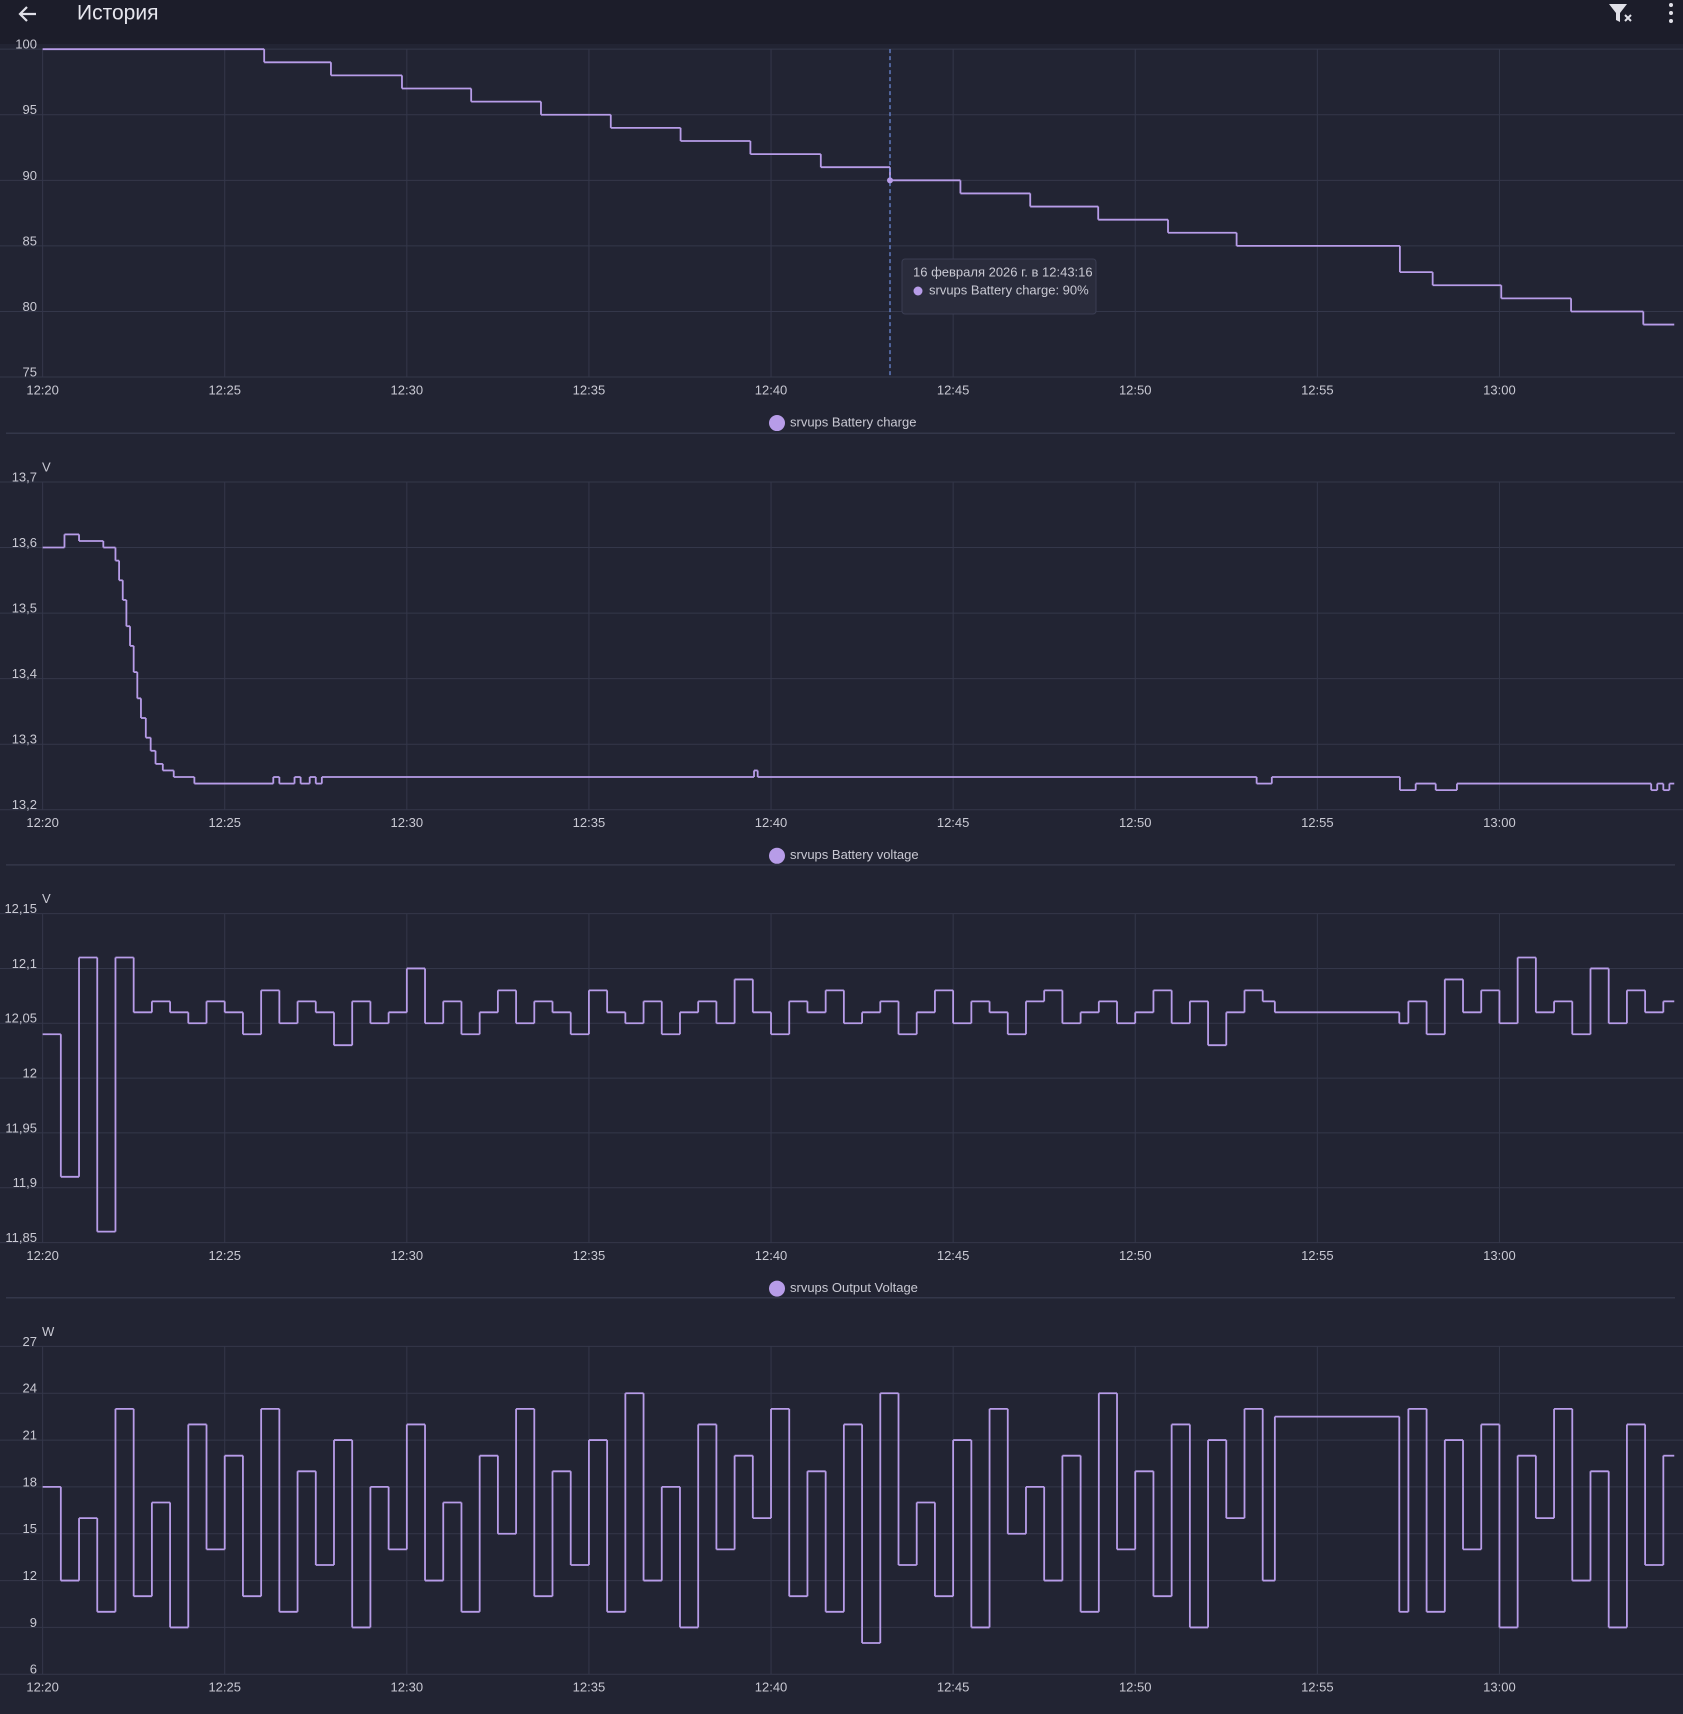  What do you see at coordinates (918, 291) in the screenshot?
I see `tooltip-swatch` at bounding box center [918, 291].